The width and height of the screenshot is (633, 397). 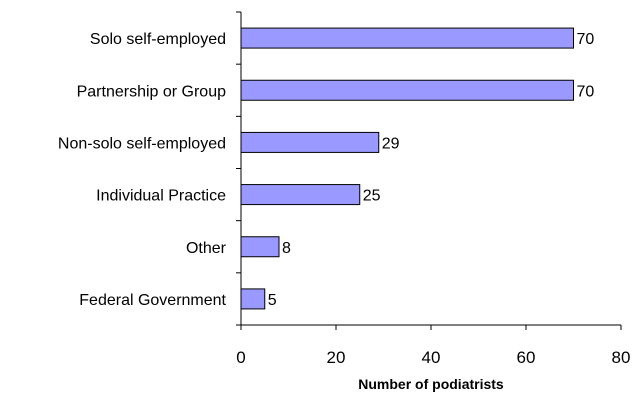 What do you see at coordinates (238, 168) in the screenshot?
I see `y-axis-ticks` at bounding box center [238, 168].